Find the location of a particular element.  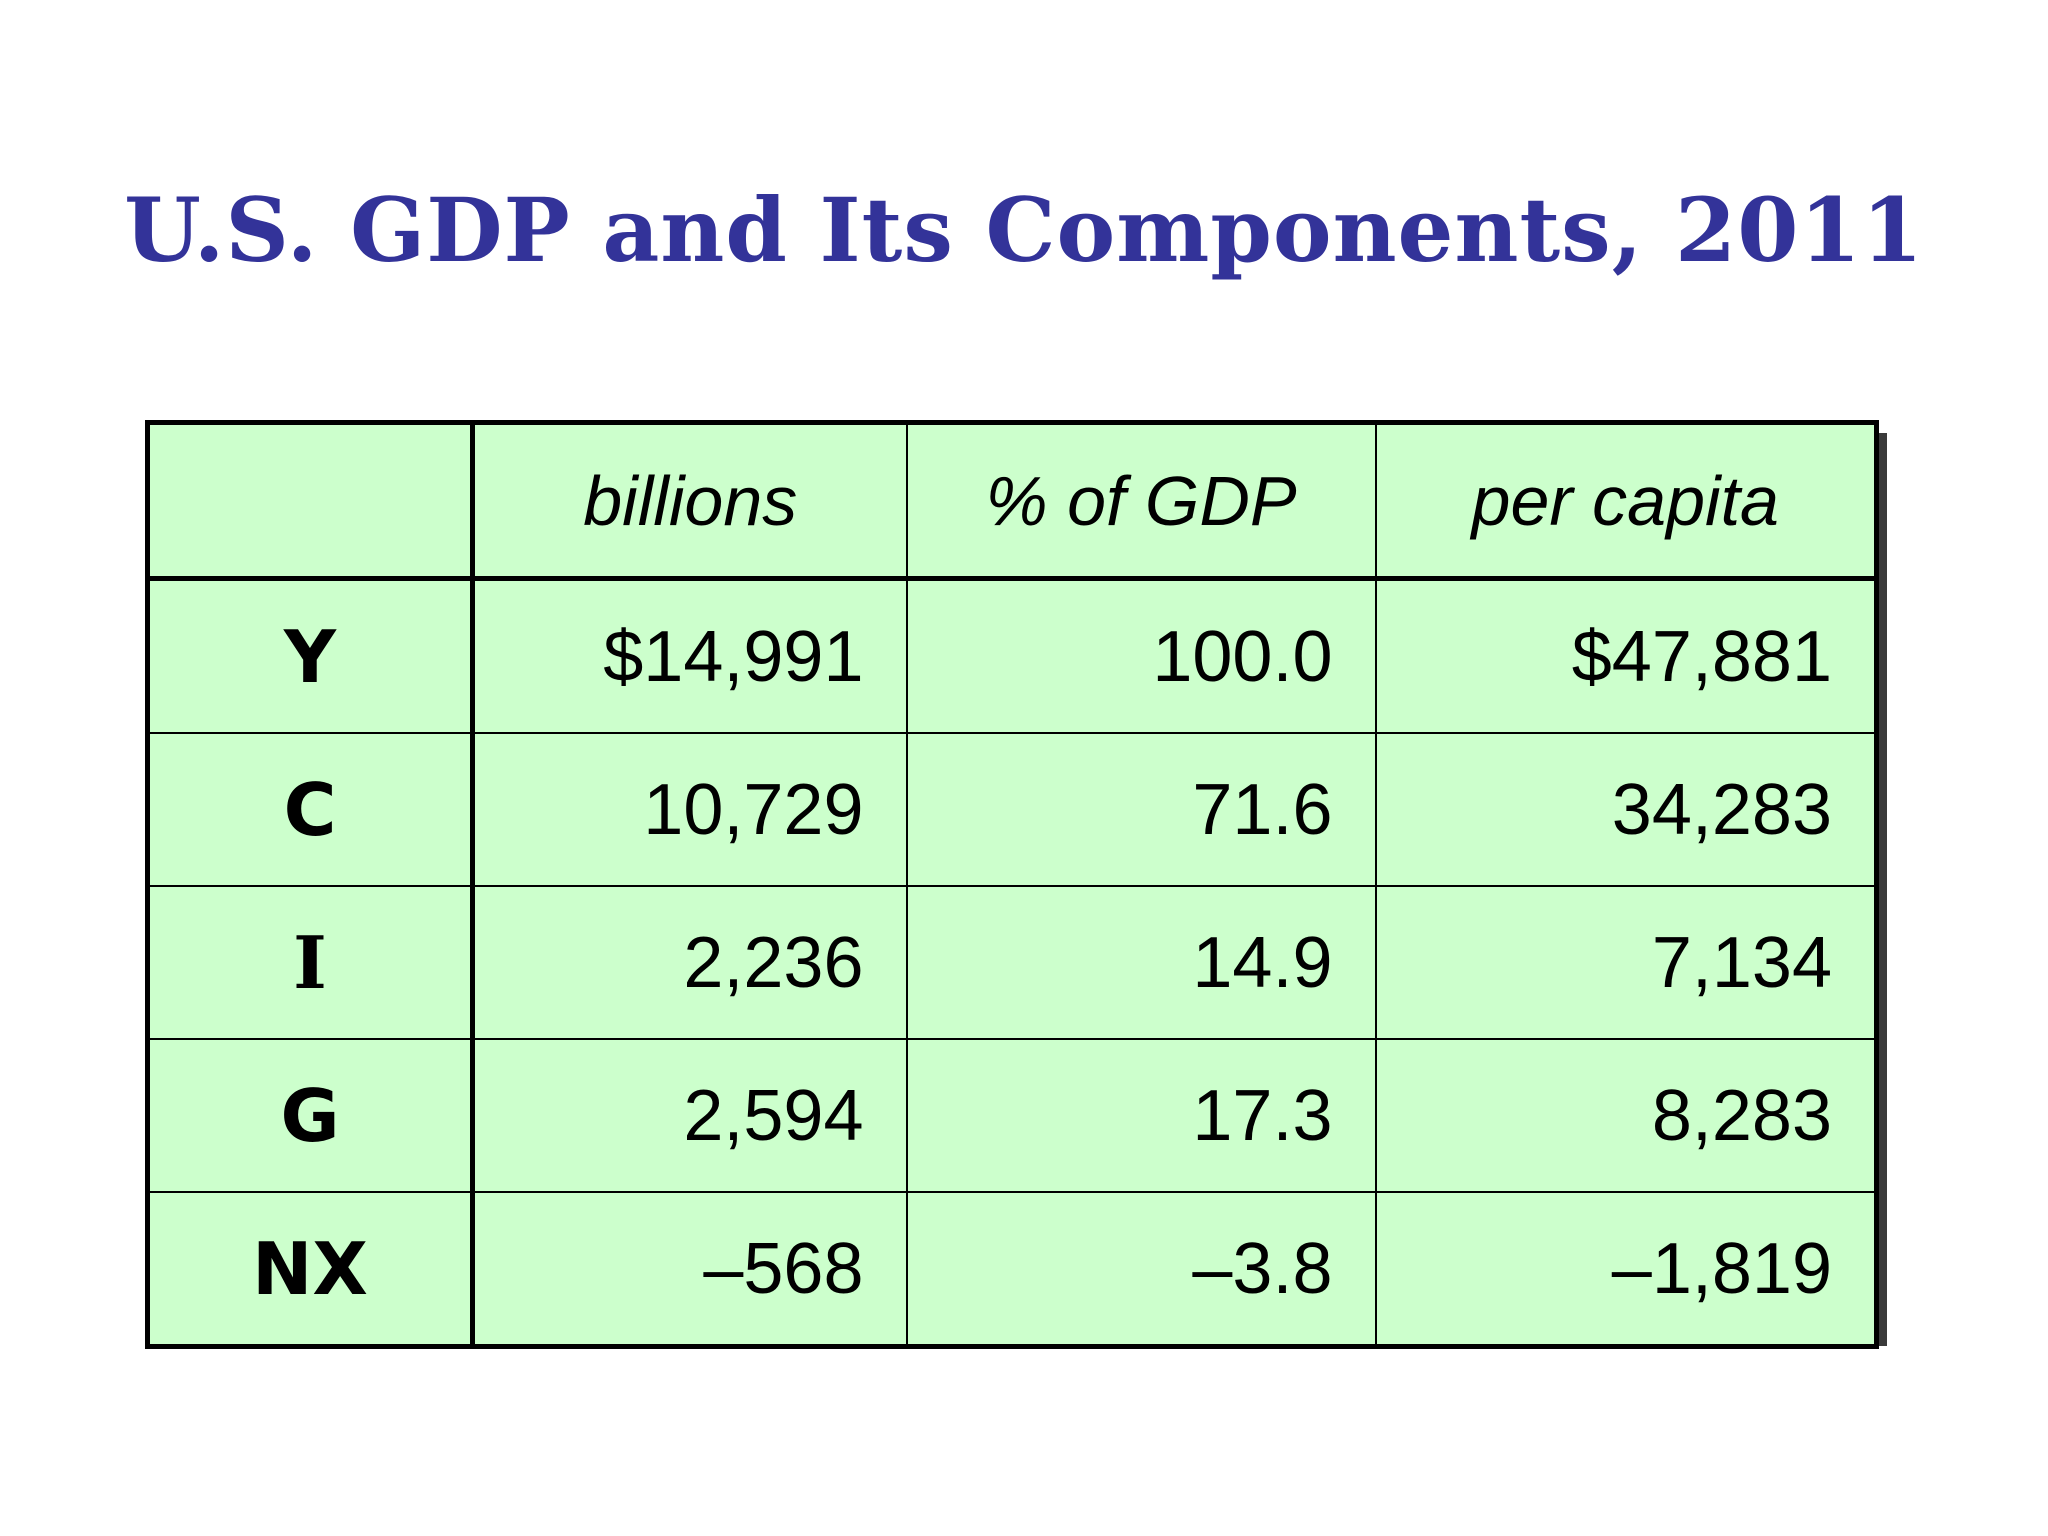

row-label-c: C is located at coordinates (310, 809).